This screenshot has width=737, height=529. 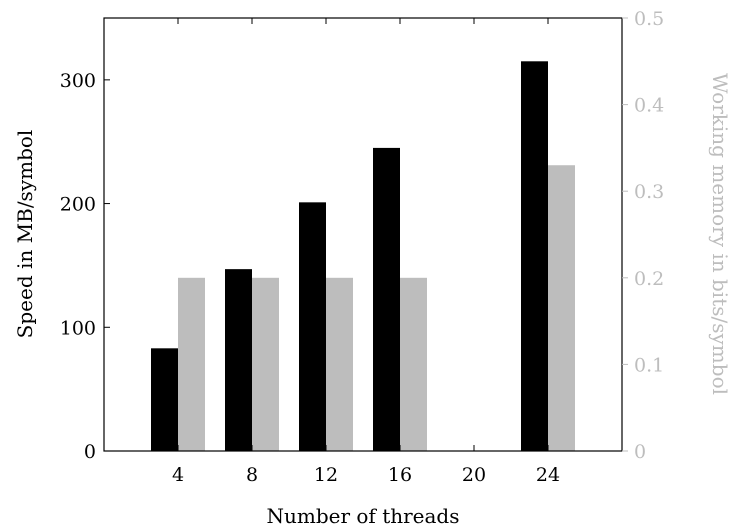 I want to click on x-tick-label-8: 8, so click(x=252, y=475).